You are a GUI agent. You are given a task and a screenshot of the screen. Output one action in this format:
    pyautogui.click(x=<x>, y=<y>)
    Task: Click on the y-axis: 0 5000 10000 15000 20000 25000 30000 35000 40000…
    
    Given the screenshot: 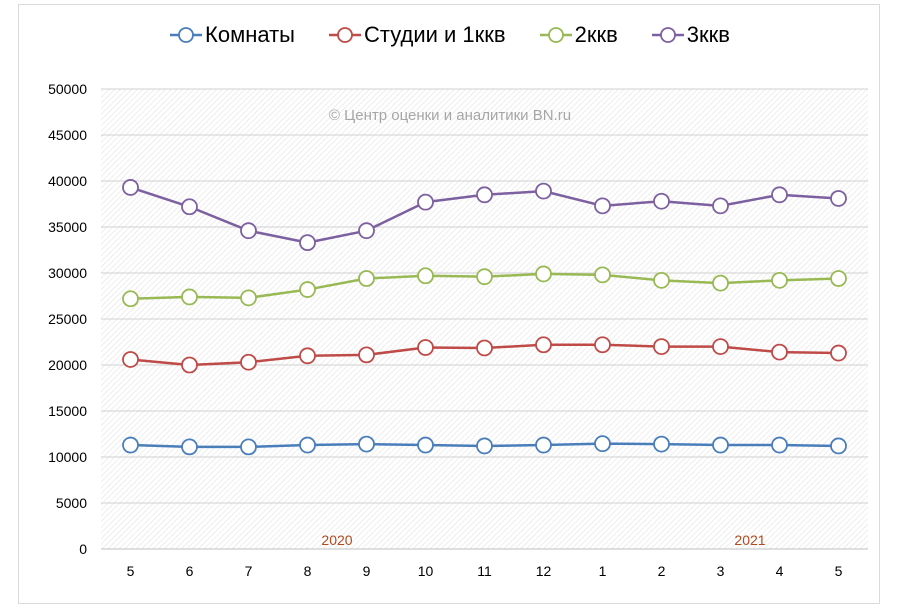 What is the action you would take?
    pyautogui.click(x=67, y=319)
    